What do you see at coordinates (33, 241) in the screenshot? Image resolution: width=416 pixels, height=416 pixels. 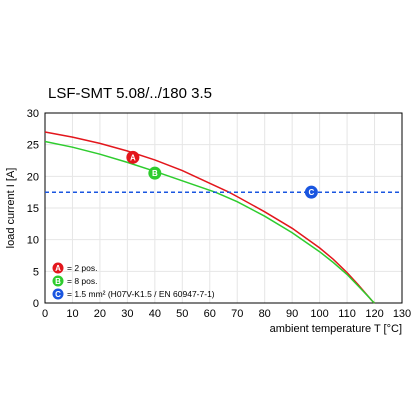 I see `y-tick-label: 10` at bounding box center [33, 241].